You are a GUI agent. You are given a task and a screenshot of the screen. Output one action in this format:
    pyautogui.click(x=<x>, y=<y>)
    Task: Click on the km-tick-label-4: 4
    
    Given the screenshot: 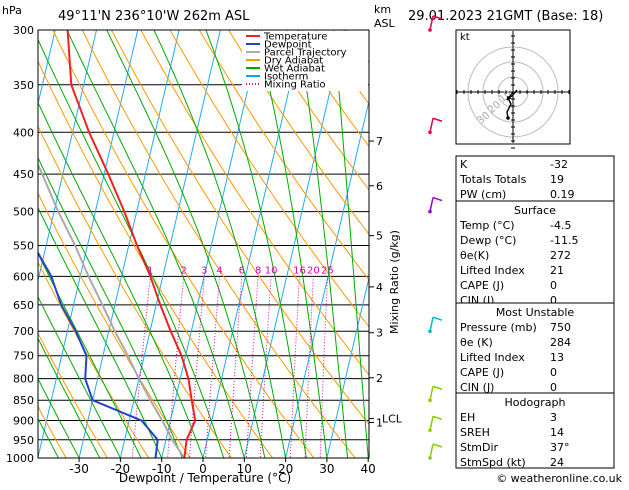 What is the action you would take?
    pyautogui.click(x=379, y=287)
    